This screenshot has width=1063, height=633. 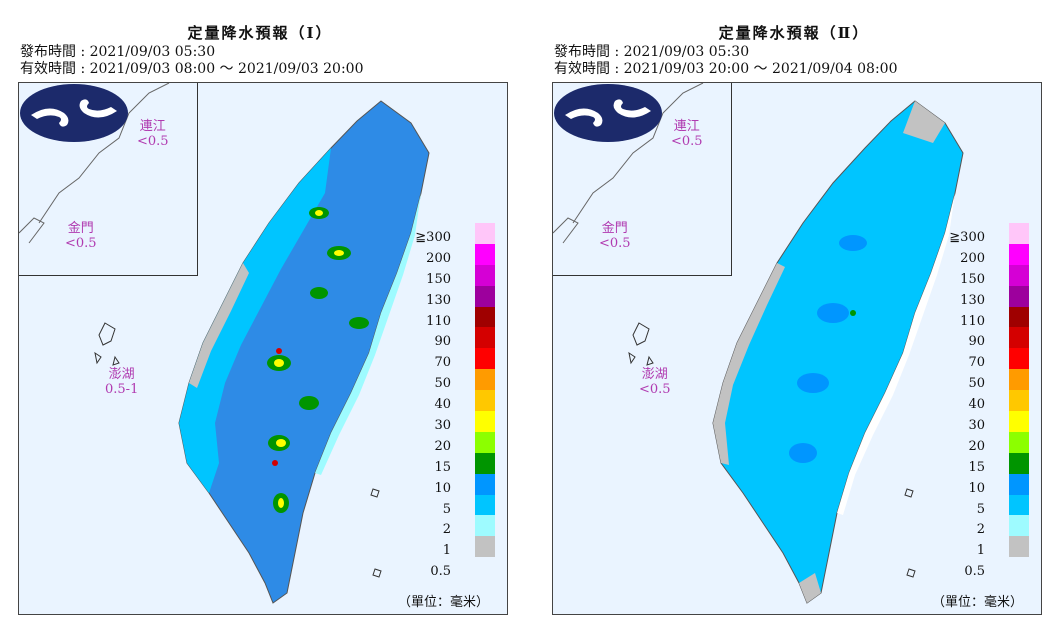 I want to click on penghu-value: 0.5-1, so click(x=122, y=389).